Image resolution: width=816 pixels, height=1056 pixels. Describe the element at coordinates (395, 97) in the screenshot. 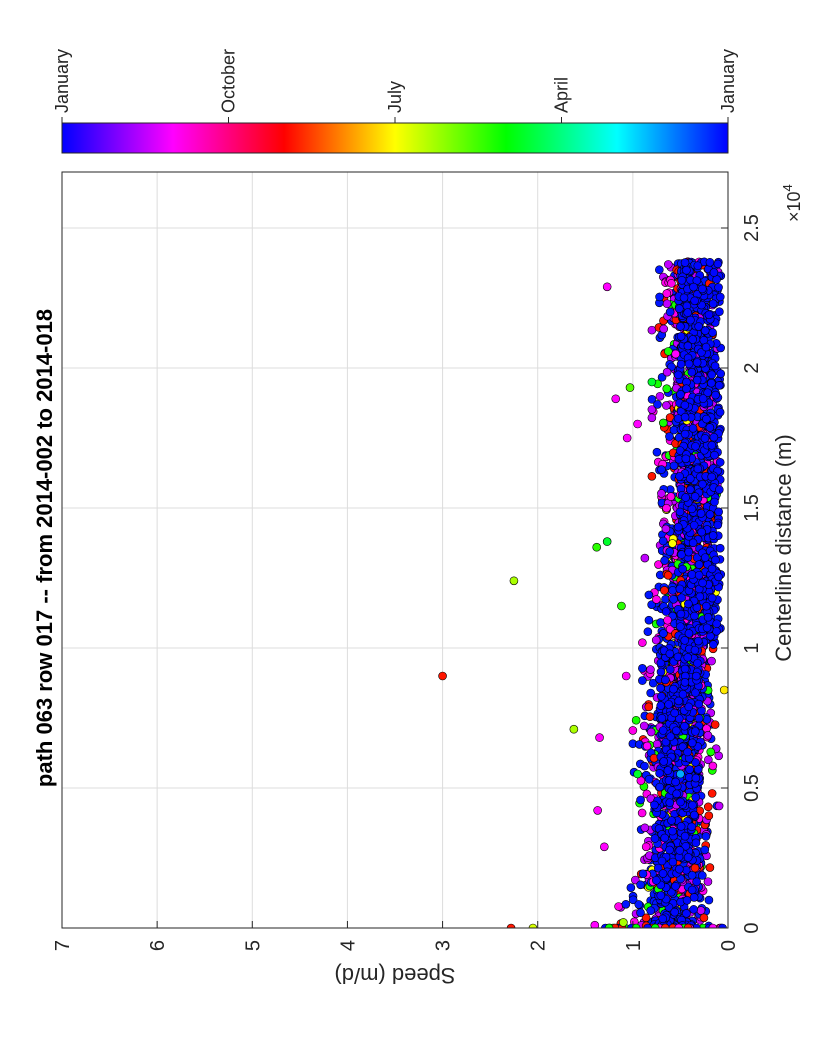

I see `colorbar-label: July` at that location.